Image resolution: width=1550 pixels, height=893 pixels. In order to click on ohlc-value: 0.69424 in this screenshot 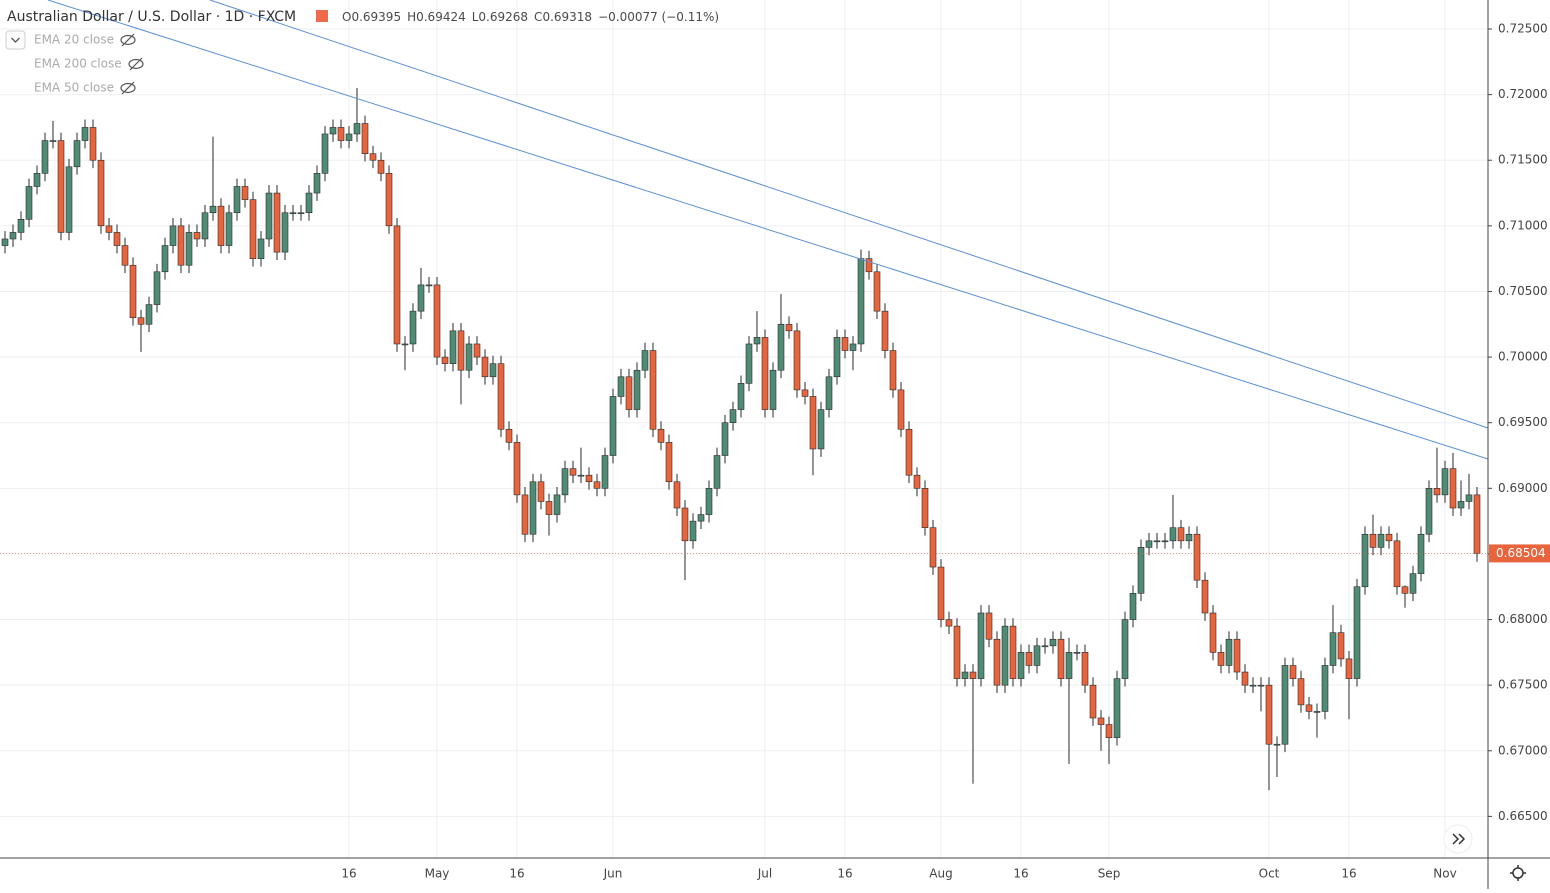, I will do `click(441, 17)`.